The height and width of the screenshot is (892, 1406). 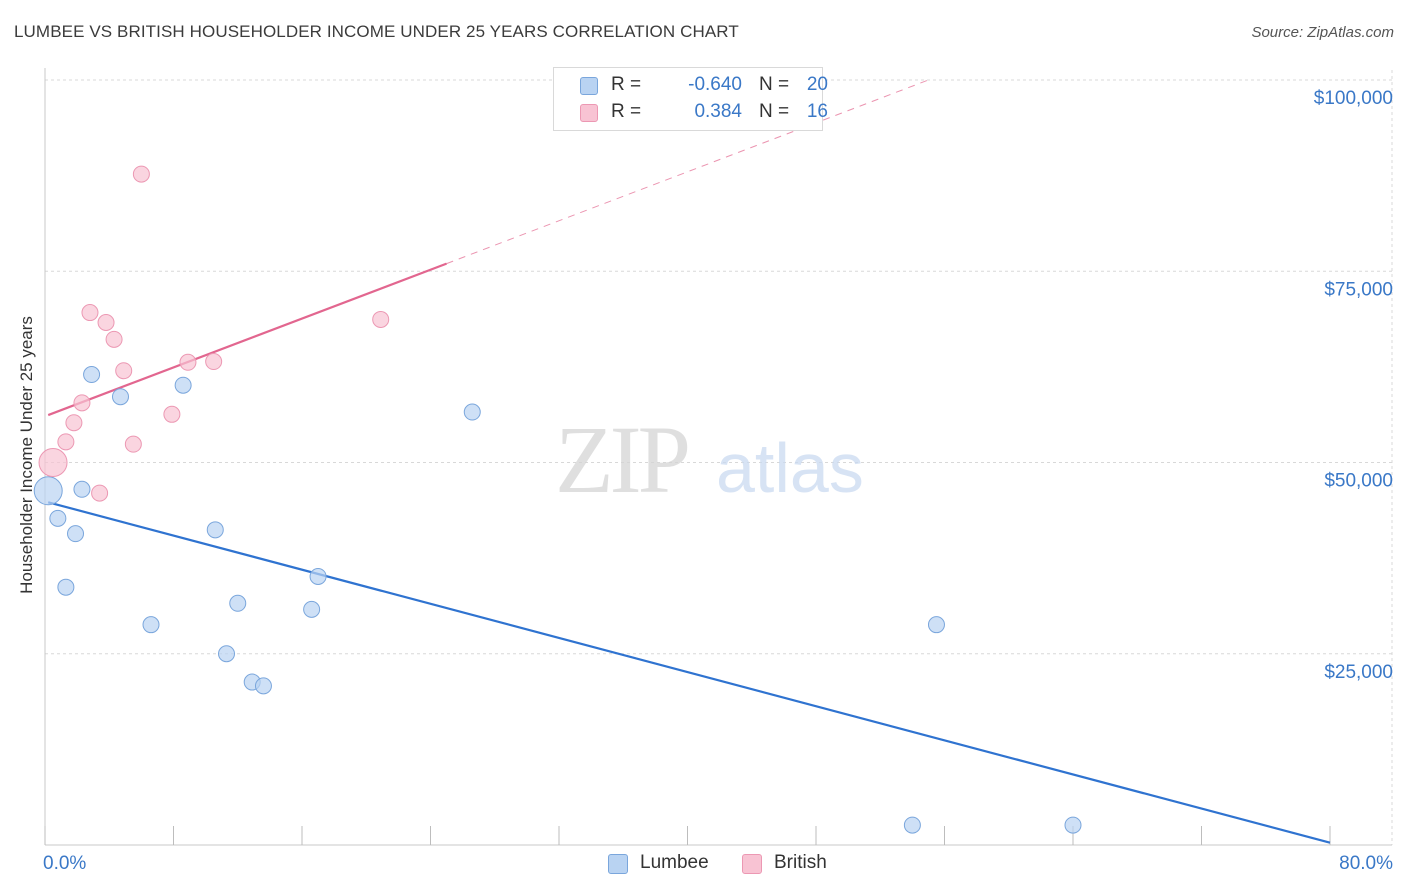 I want to click on british-n-label: N =, so click(x=774, y=111).